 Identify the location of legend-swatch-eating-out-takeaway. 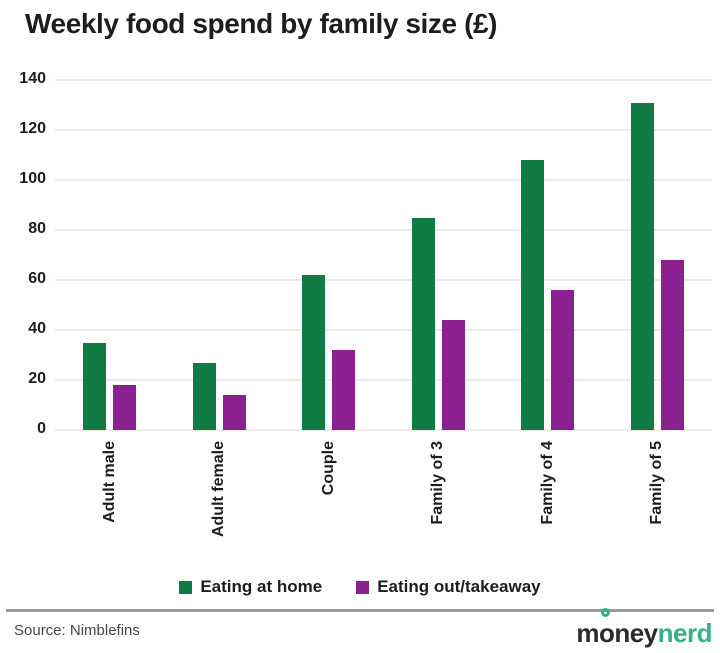
(363, 587).